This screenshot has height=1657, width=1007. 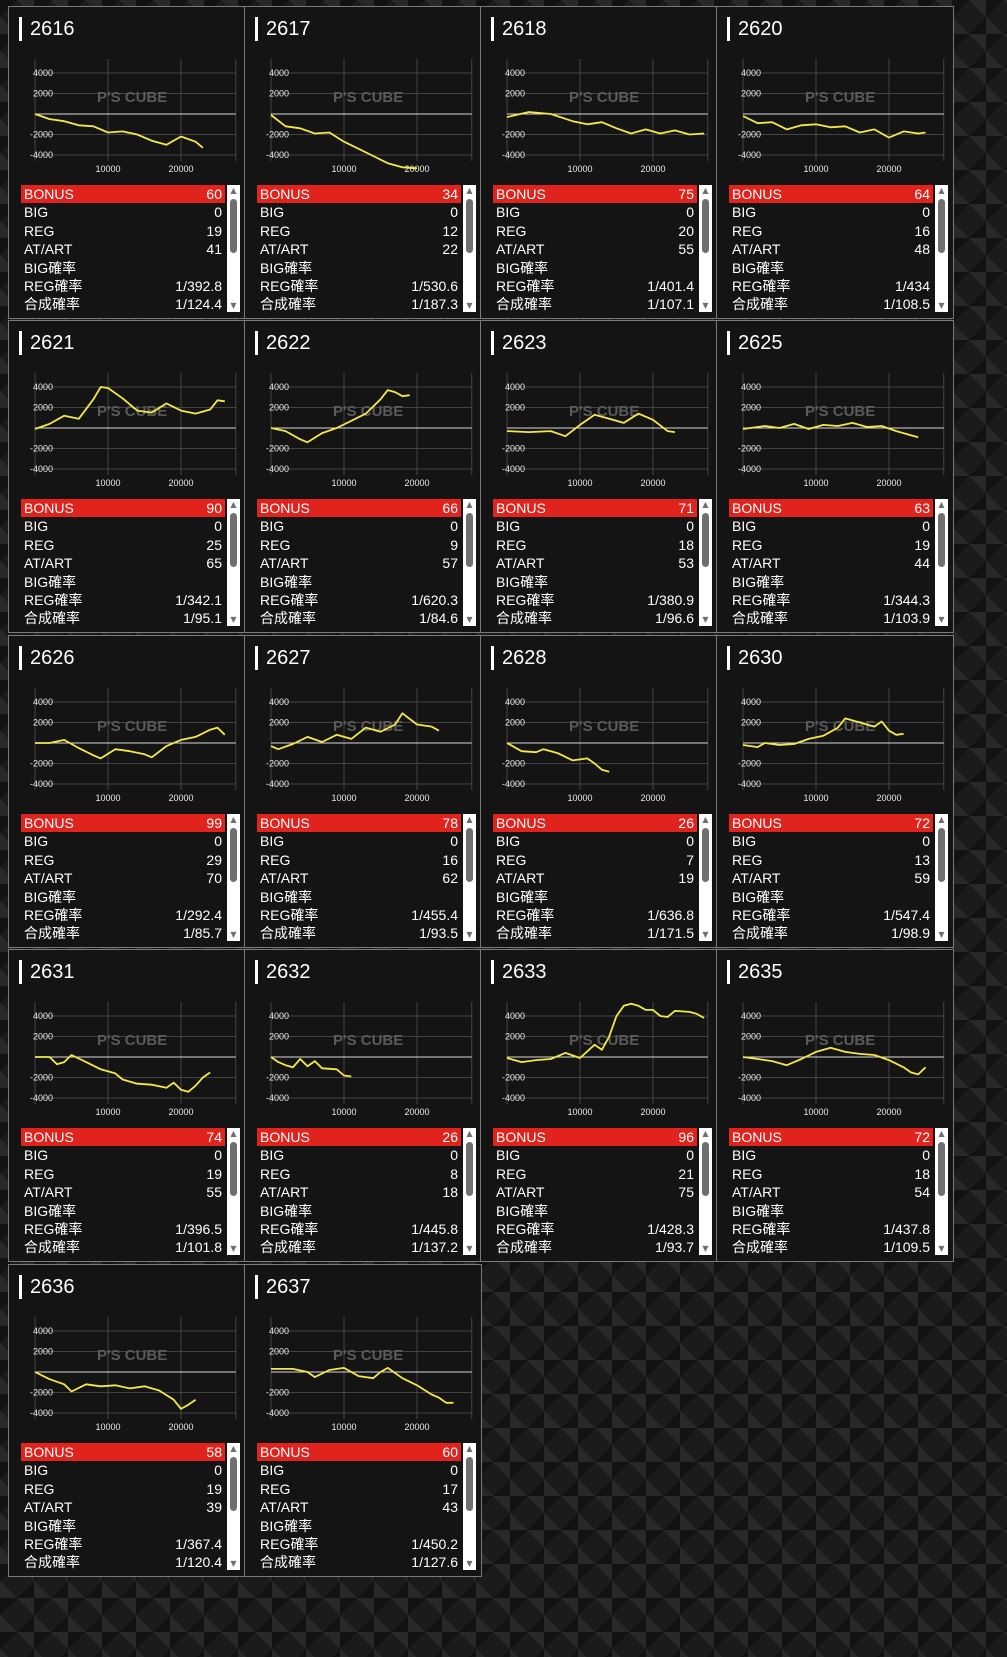 What do you see at coordinates (283, 972) in the screenshot?
I see `machine-number: 2632` at bounding box center [283, 972].